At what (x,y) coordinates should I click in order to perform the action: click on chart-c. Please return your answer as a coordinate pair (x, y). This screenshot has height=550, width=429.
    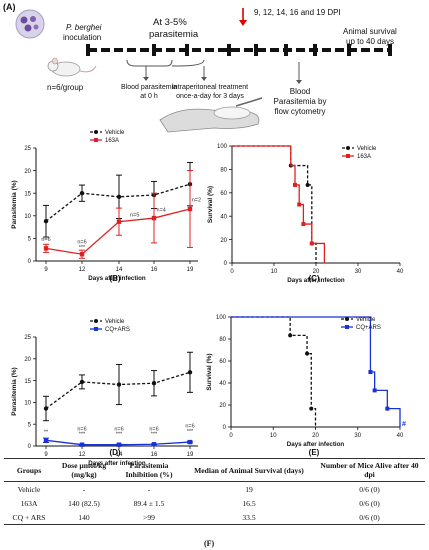
    Looking at the image, I should click on (315, 205).